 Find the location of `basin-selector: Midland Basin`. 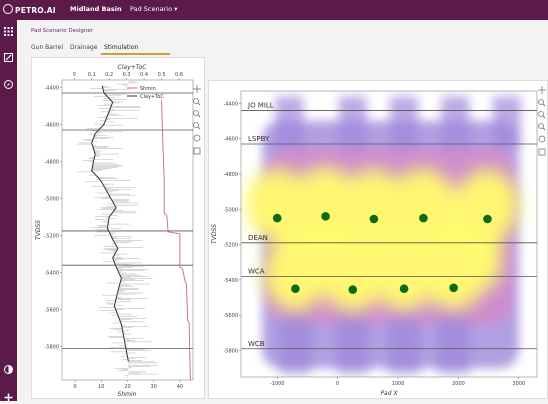

basin-selector: Midland Basin is located at coordinates (96, 9).